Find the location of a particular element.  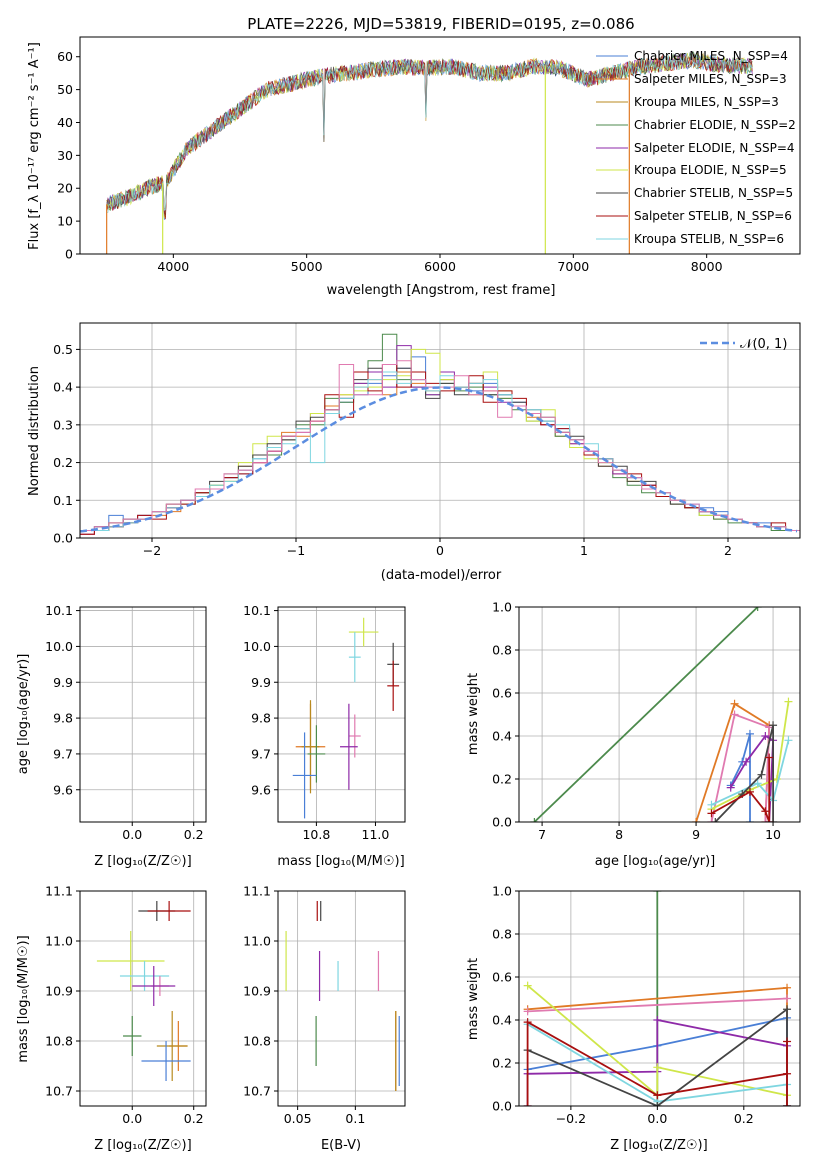

mass-extinction-xlabel: E(B-V) is located at coordinates (341, 1145).